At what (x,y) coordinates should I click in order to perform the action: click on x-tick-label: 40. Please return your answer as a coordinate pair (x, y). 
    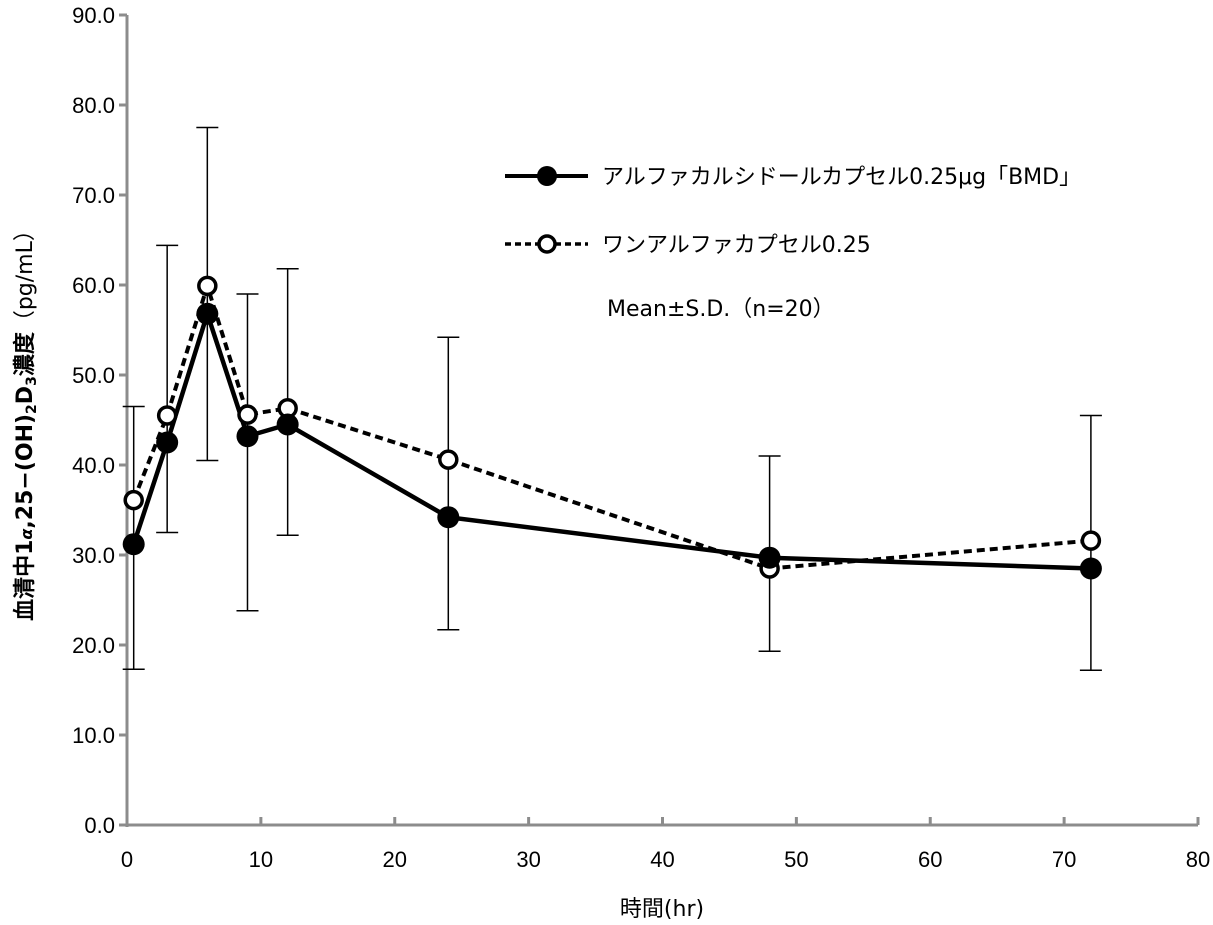
    Looking at the image, I should click on (662, 859).